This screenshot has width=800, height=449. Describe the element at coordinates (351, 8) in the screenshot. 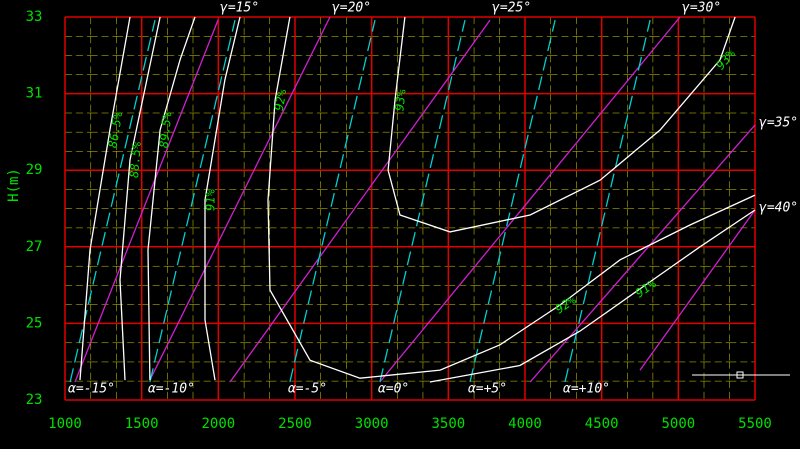

I see `gamma-label: γ=20°` at that location.